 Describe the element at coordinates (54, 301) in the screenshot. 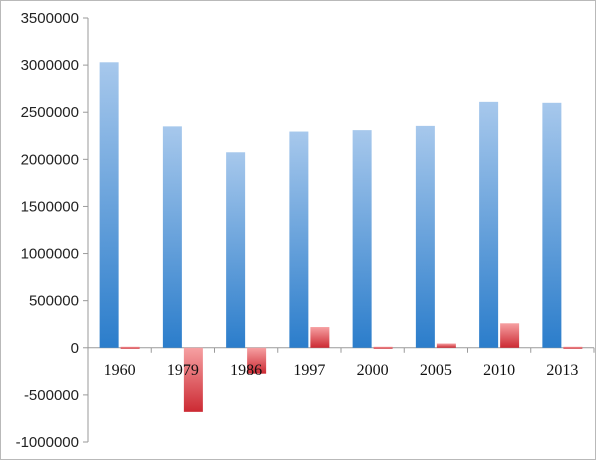

I see `y-tick-label: 500000` at that location.